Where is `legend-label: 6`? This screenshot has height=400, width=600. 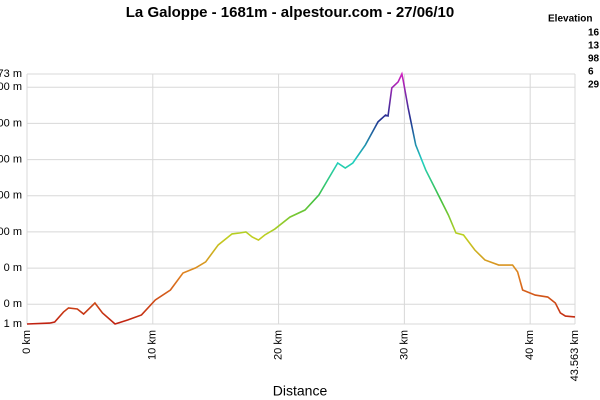 legend-label: 6 is located at coordinates (591, 72).